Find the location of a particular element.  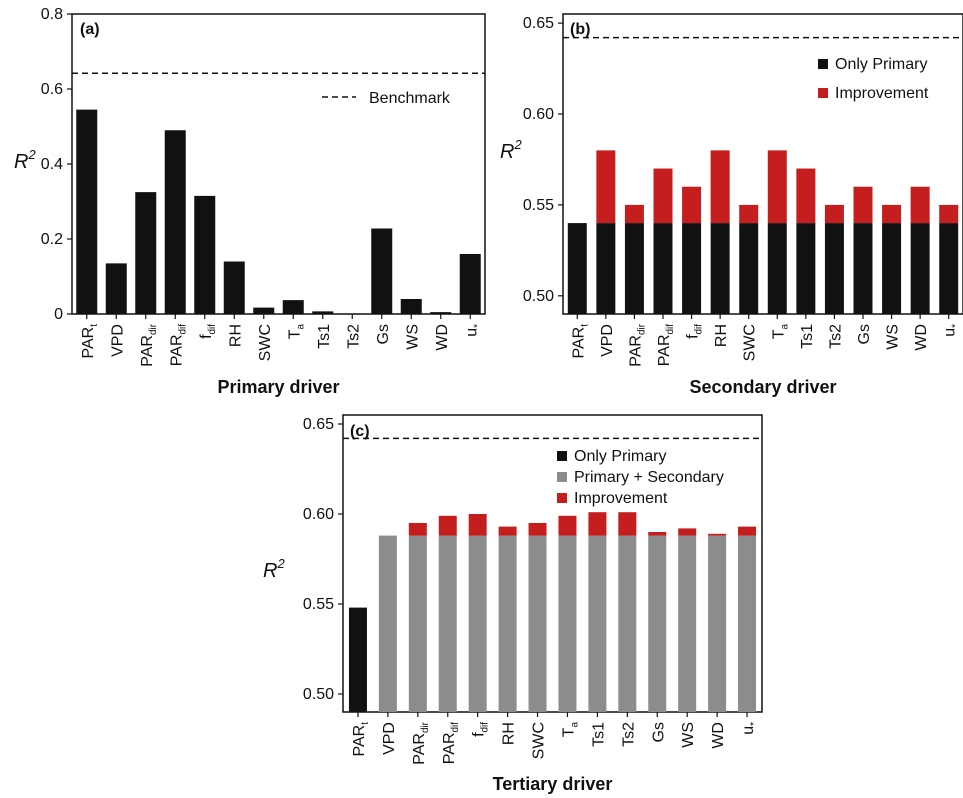

x-tick-label: PARdif is located at coordinates (451, 743).